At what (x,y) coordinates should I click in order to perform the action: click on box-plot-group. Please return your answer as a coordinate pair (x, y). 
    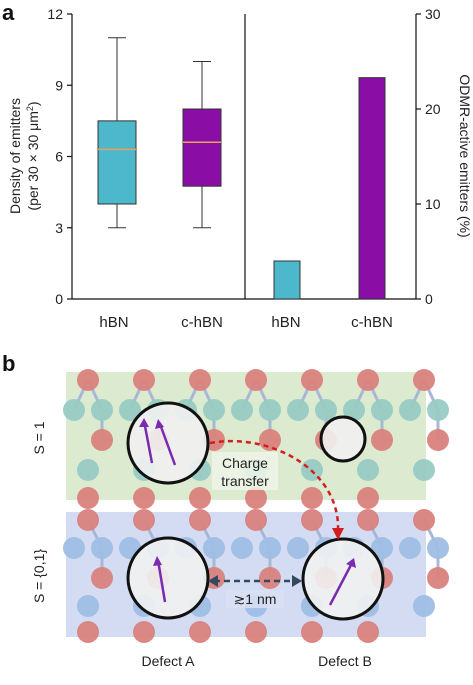
    Looking at the image, I should click on (159, 133).